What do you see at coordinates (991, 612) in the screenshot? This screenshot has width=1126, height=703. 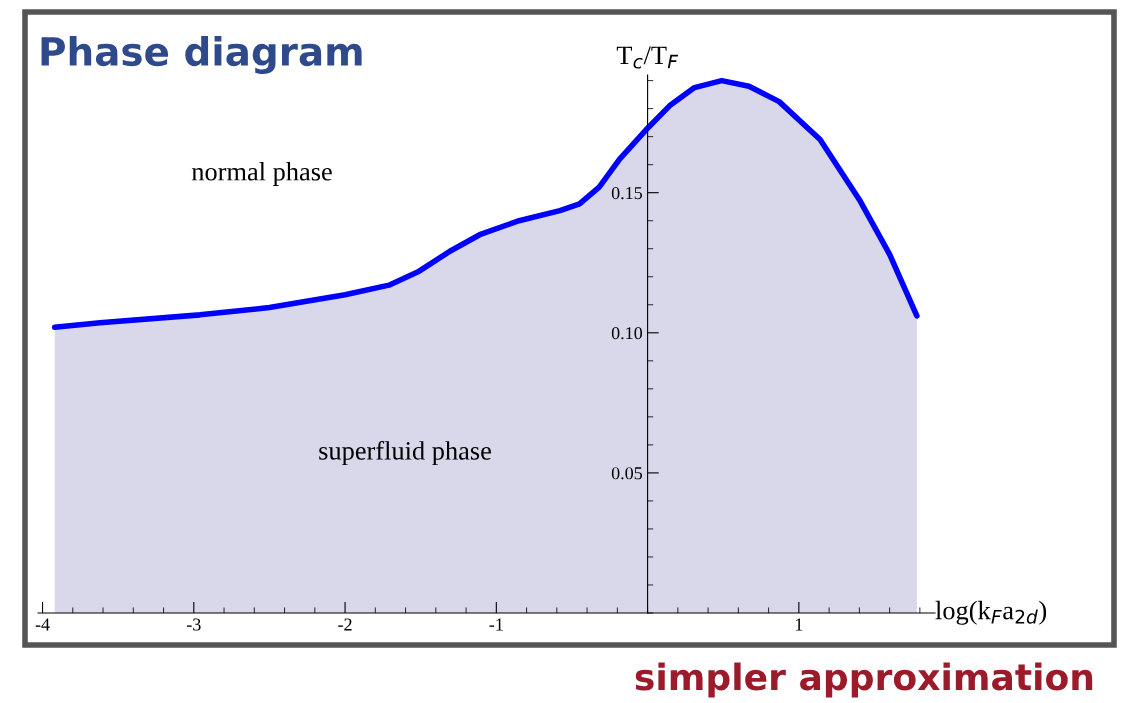 I see `x-axis-title: log(k$_{F}$a$_{2d}$)` at bounding box center [991, 612].